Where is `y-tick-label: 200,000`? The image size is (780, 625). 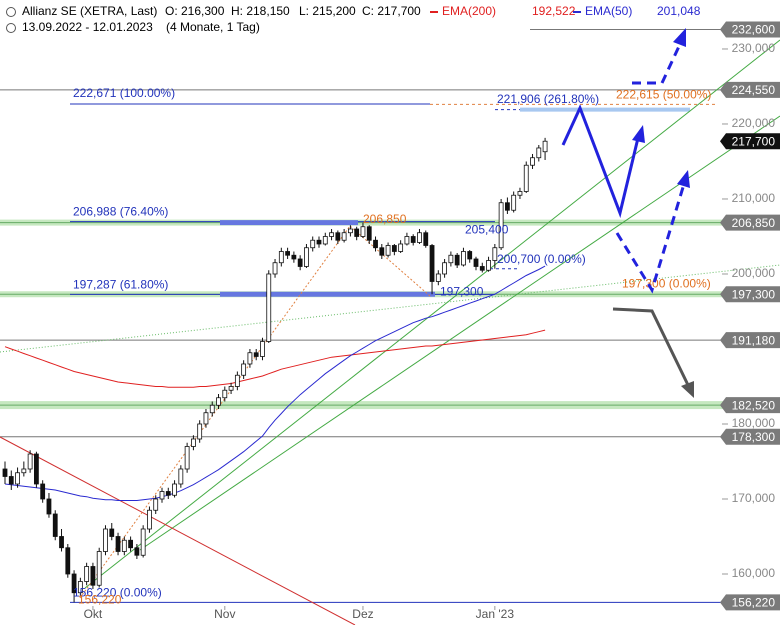 y-tick-label: 200,000 is located at coordinates (754, 273).